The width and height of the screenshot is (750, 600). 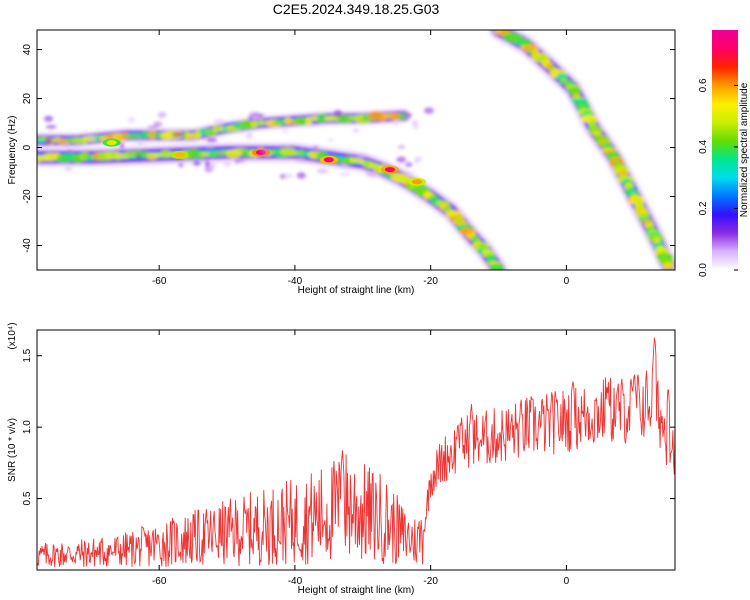 What do you see at coordinates (356, 290) in the screenshot?
I see `spectrogram-xlabel: Height of straight line (km)` at bounding box center [356, 290].